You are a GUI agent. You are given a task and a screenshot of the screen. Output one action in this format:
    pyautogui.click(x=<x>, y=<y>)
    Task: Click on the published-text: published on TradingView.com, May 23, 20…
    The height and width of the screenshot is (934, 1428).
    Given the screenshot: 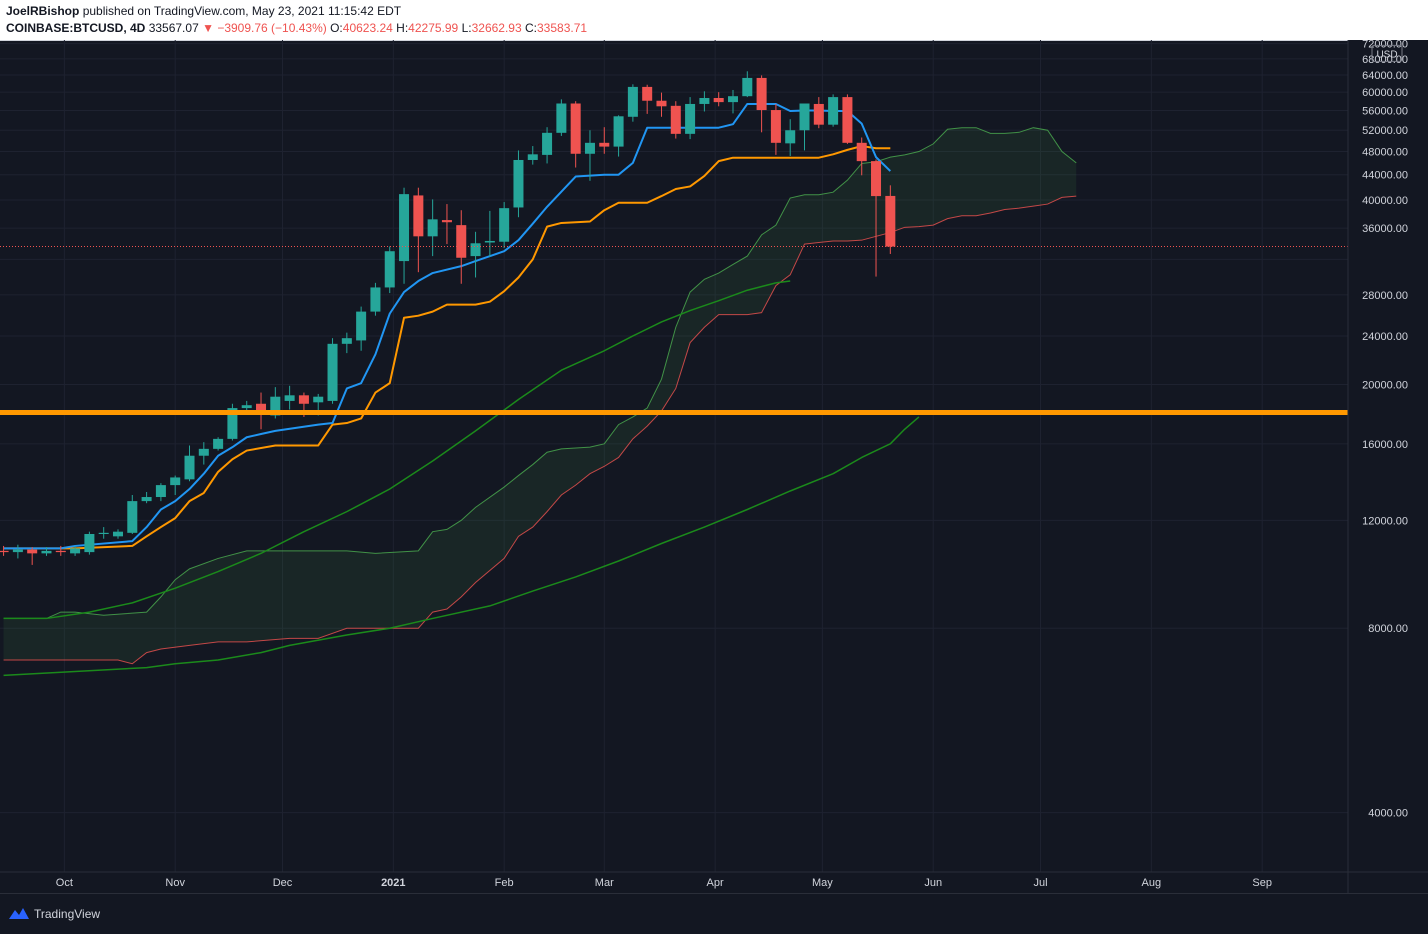 What is the action you would take?
    pyautogui.click(x=242, y=11)
    